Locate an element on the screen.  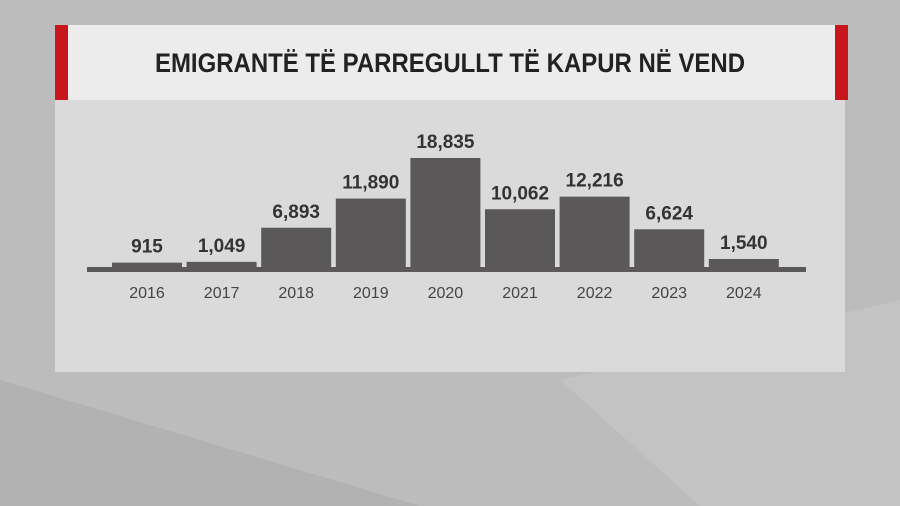
value-label: 11,890 is located at coordinates (370, 183).